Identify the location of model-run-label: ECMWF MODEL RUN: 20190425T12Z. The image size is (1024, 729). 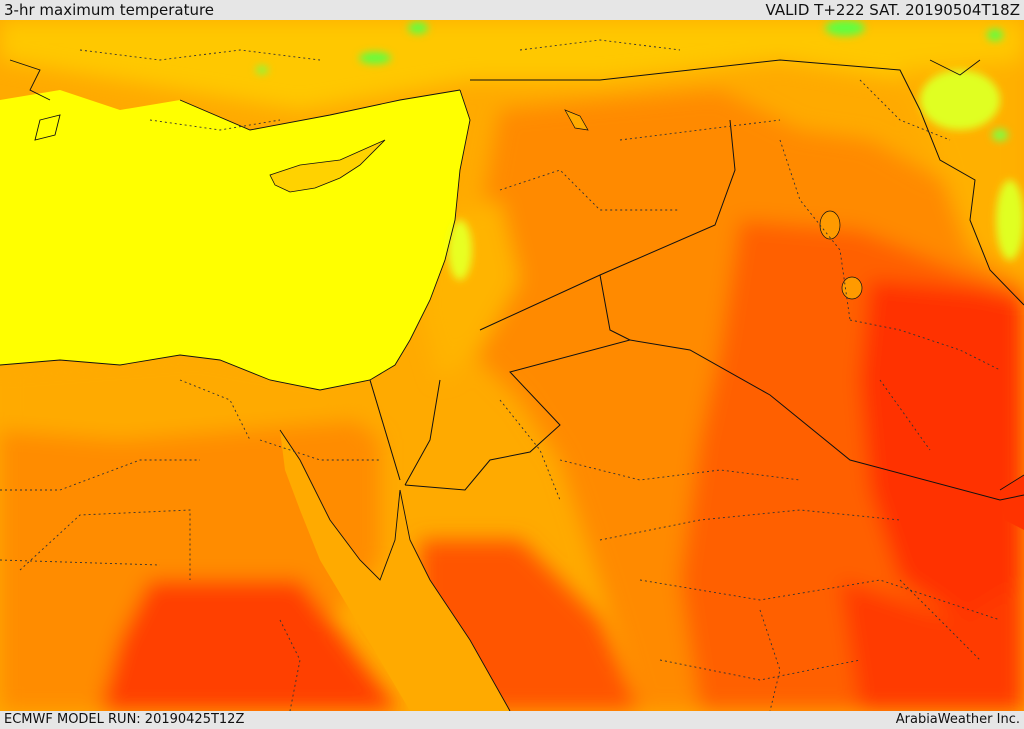
(124, 719).